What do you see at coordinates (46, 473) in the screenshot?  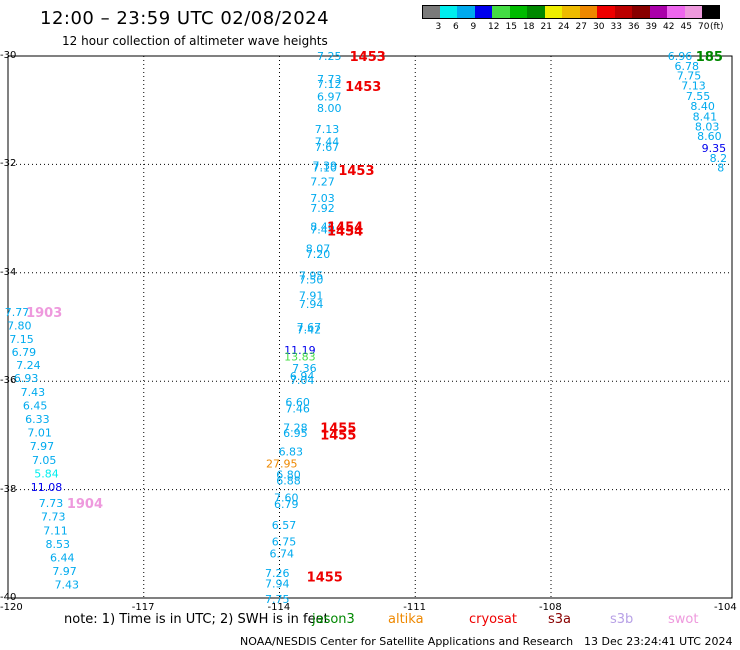 I see `wave-height-label: 5.84` at bounding box center [46, 473].